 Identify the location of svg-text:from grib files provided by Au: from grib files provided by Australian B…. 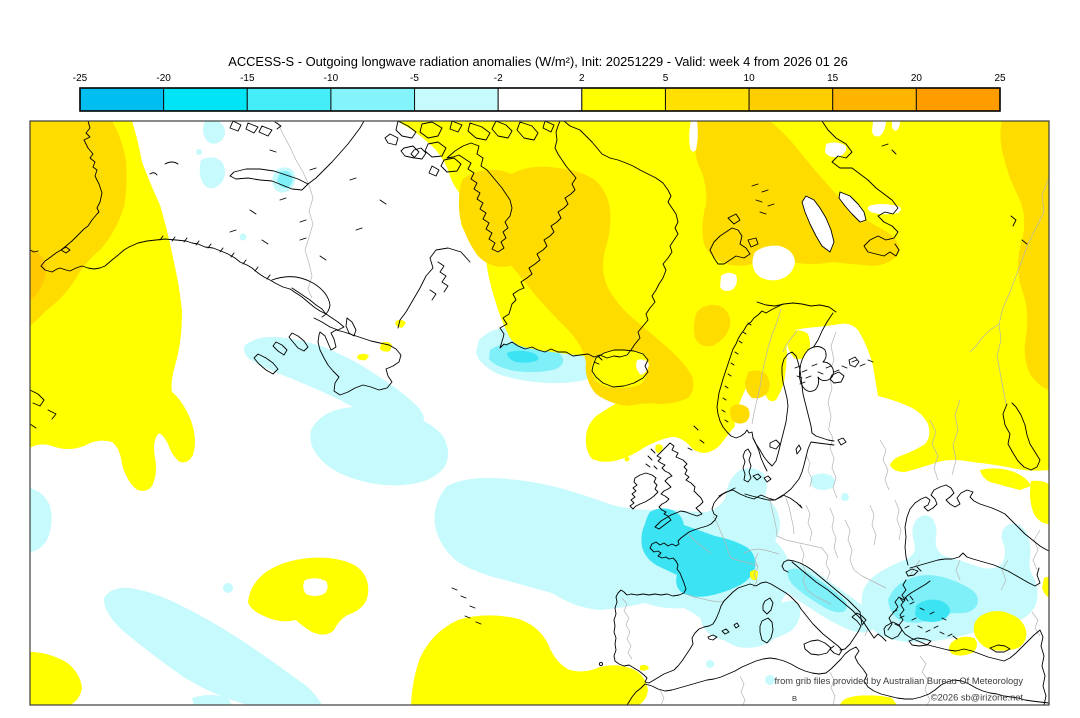
(898, 681).